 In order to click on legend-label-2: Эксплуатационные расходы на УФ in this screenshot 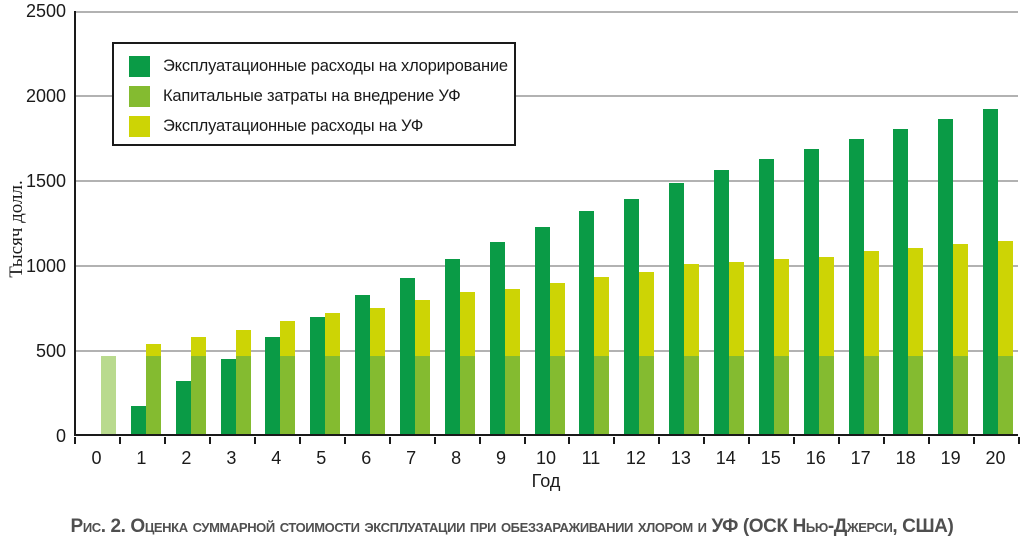, I will do `click(293, 126)`.